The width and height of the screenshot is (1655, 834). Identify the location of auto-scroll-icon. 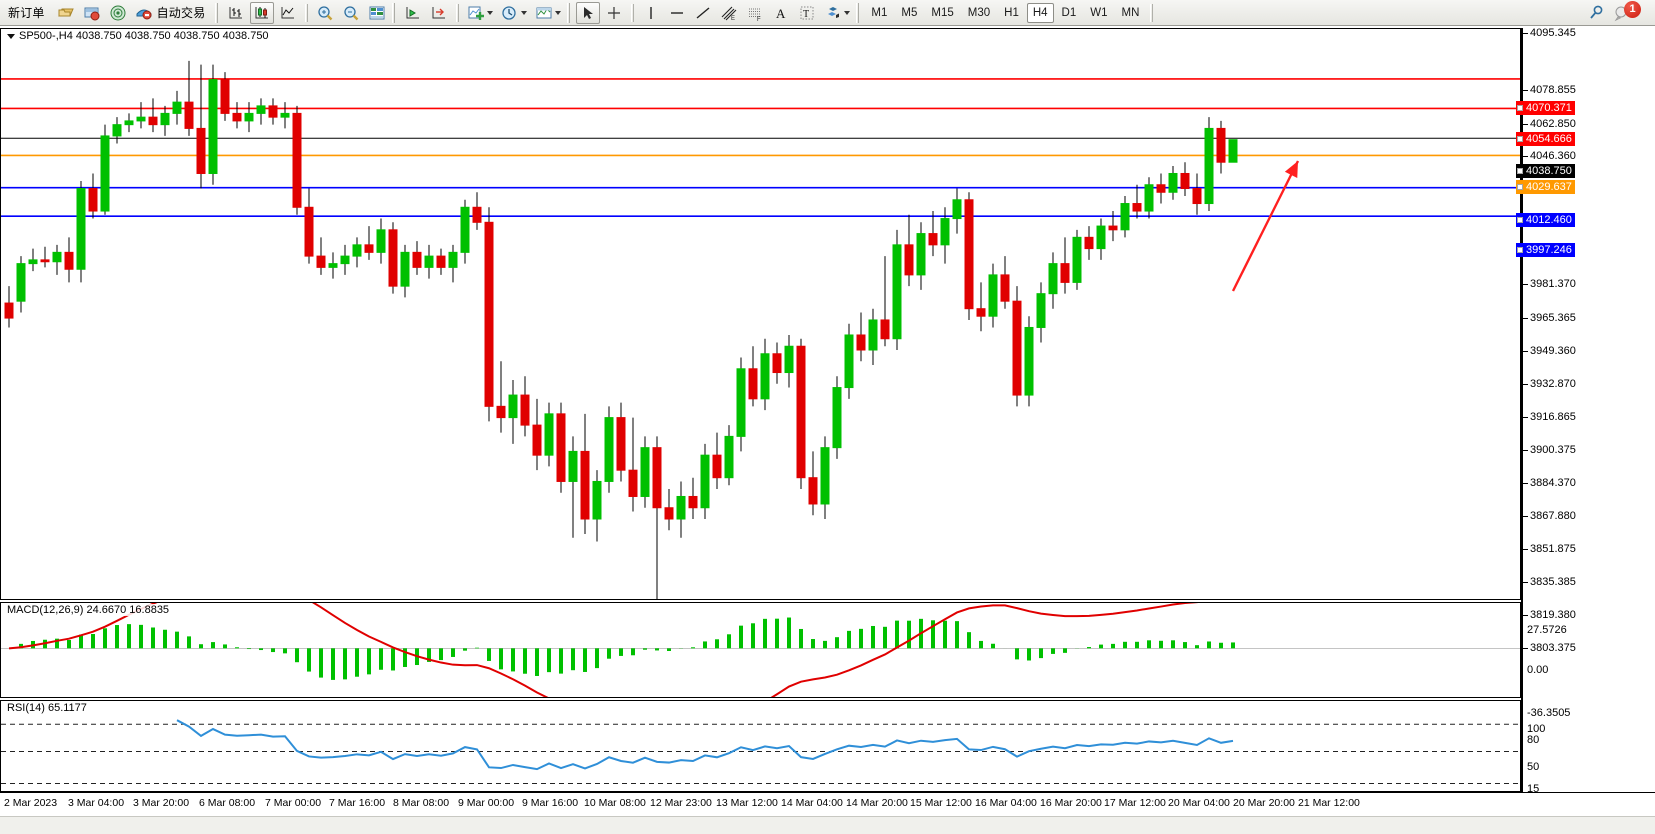
(413, 13).